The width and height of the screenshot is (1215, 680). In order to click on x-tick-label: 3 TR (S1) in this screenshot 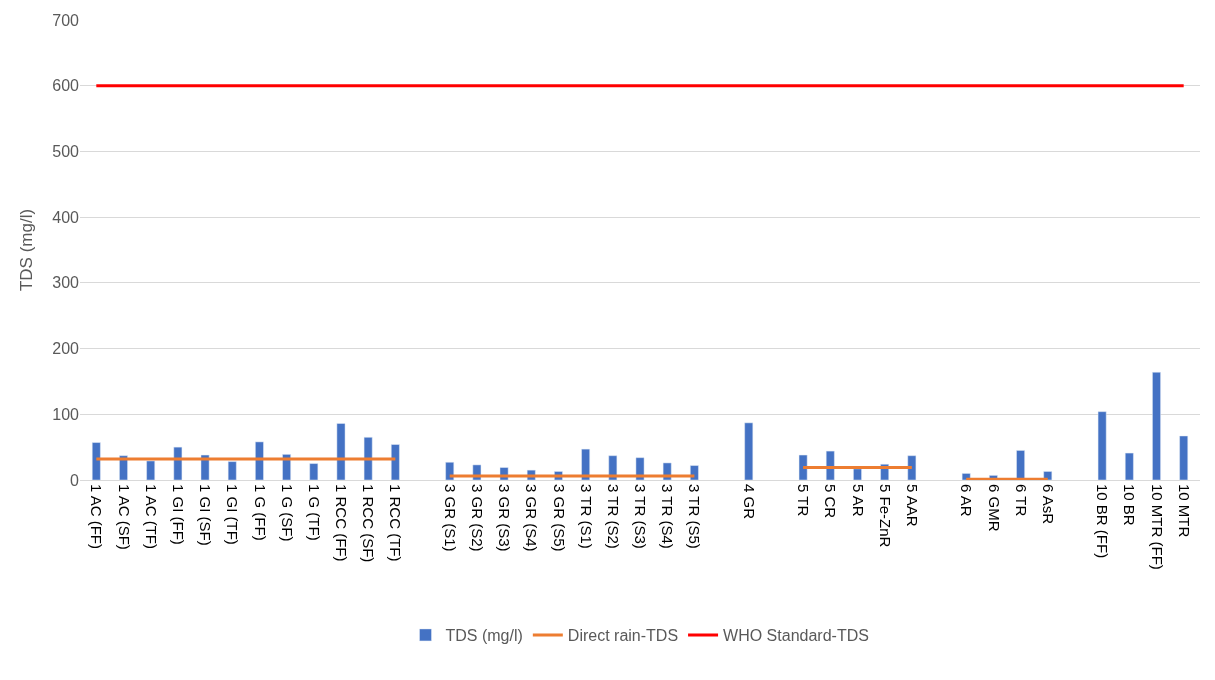, I will do `click(586, 516)`.